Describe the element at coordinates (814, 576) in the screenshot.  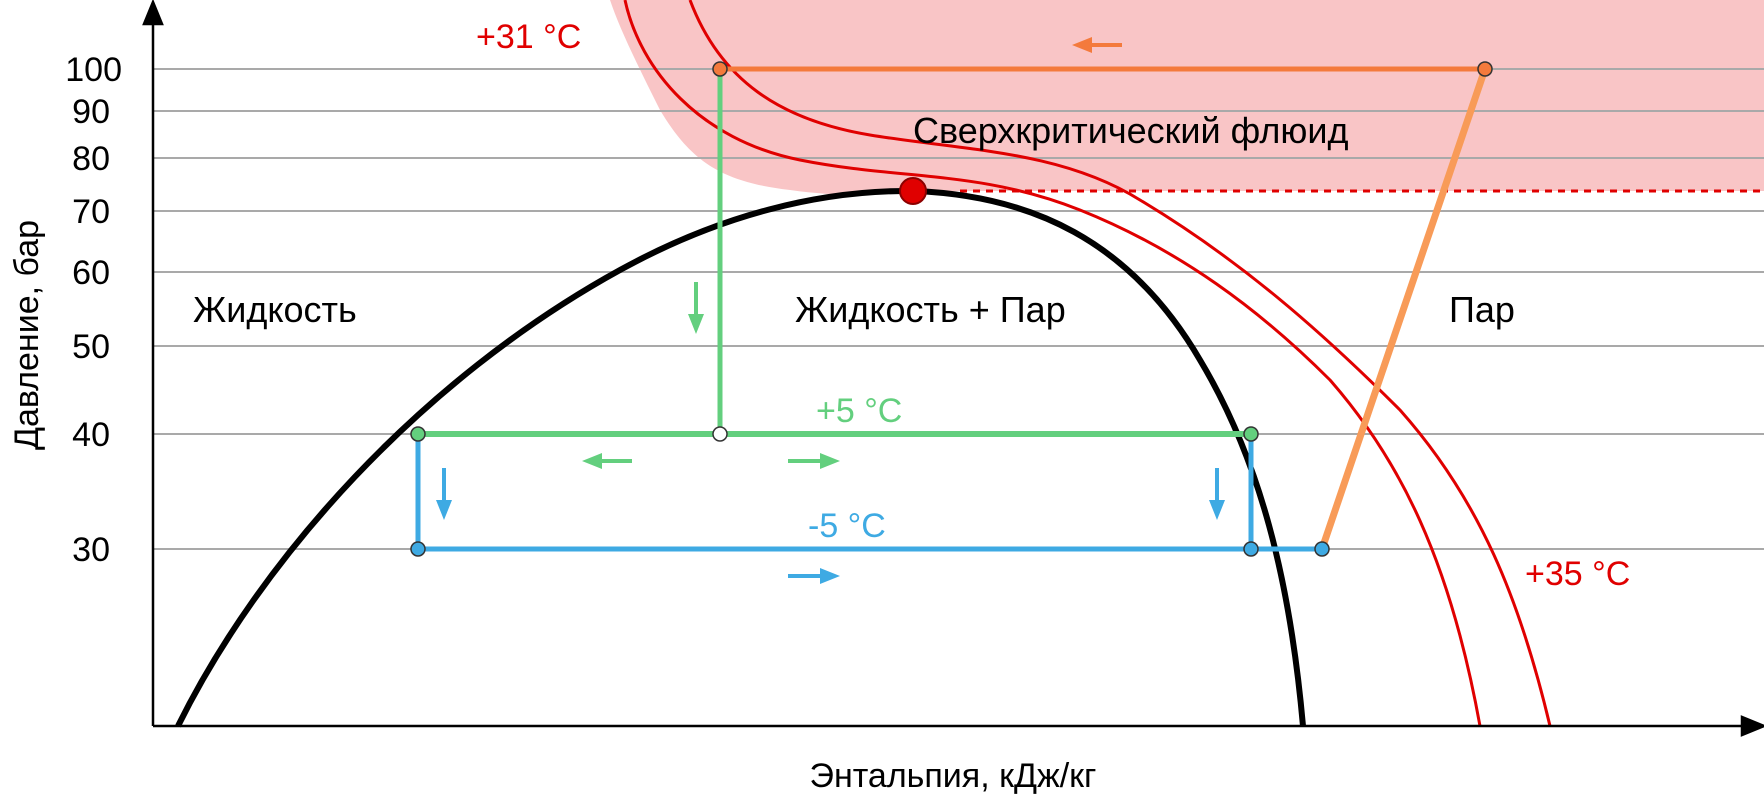
I see `arrow-blue-right` at that location.